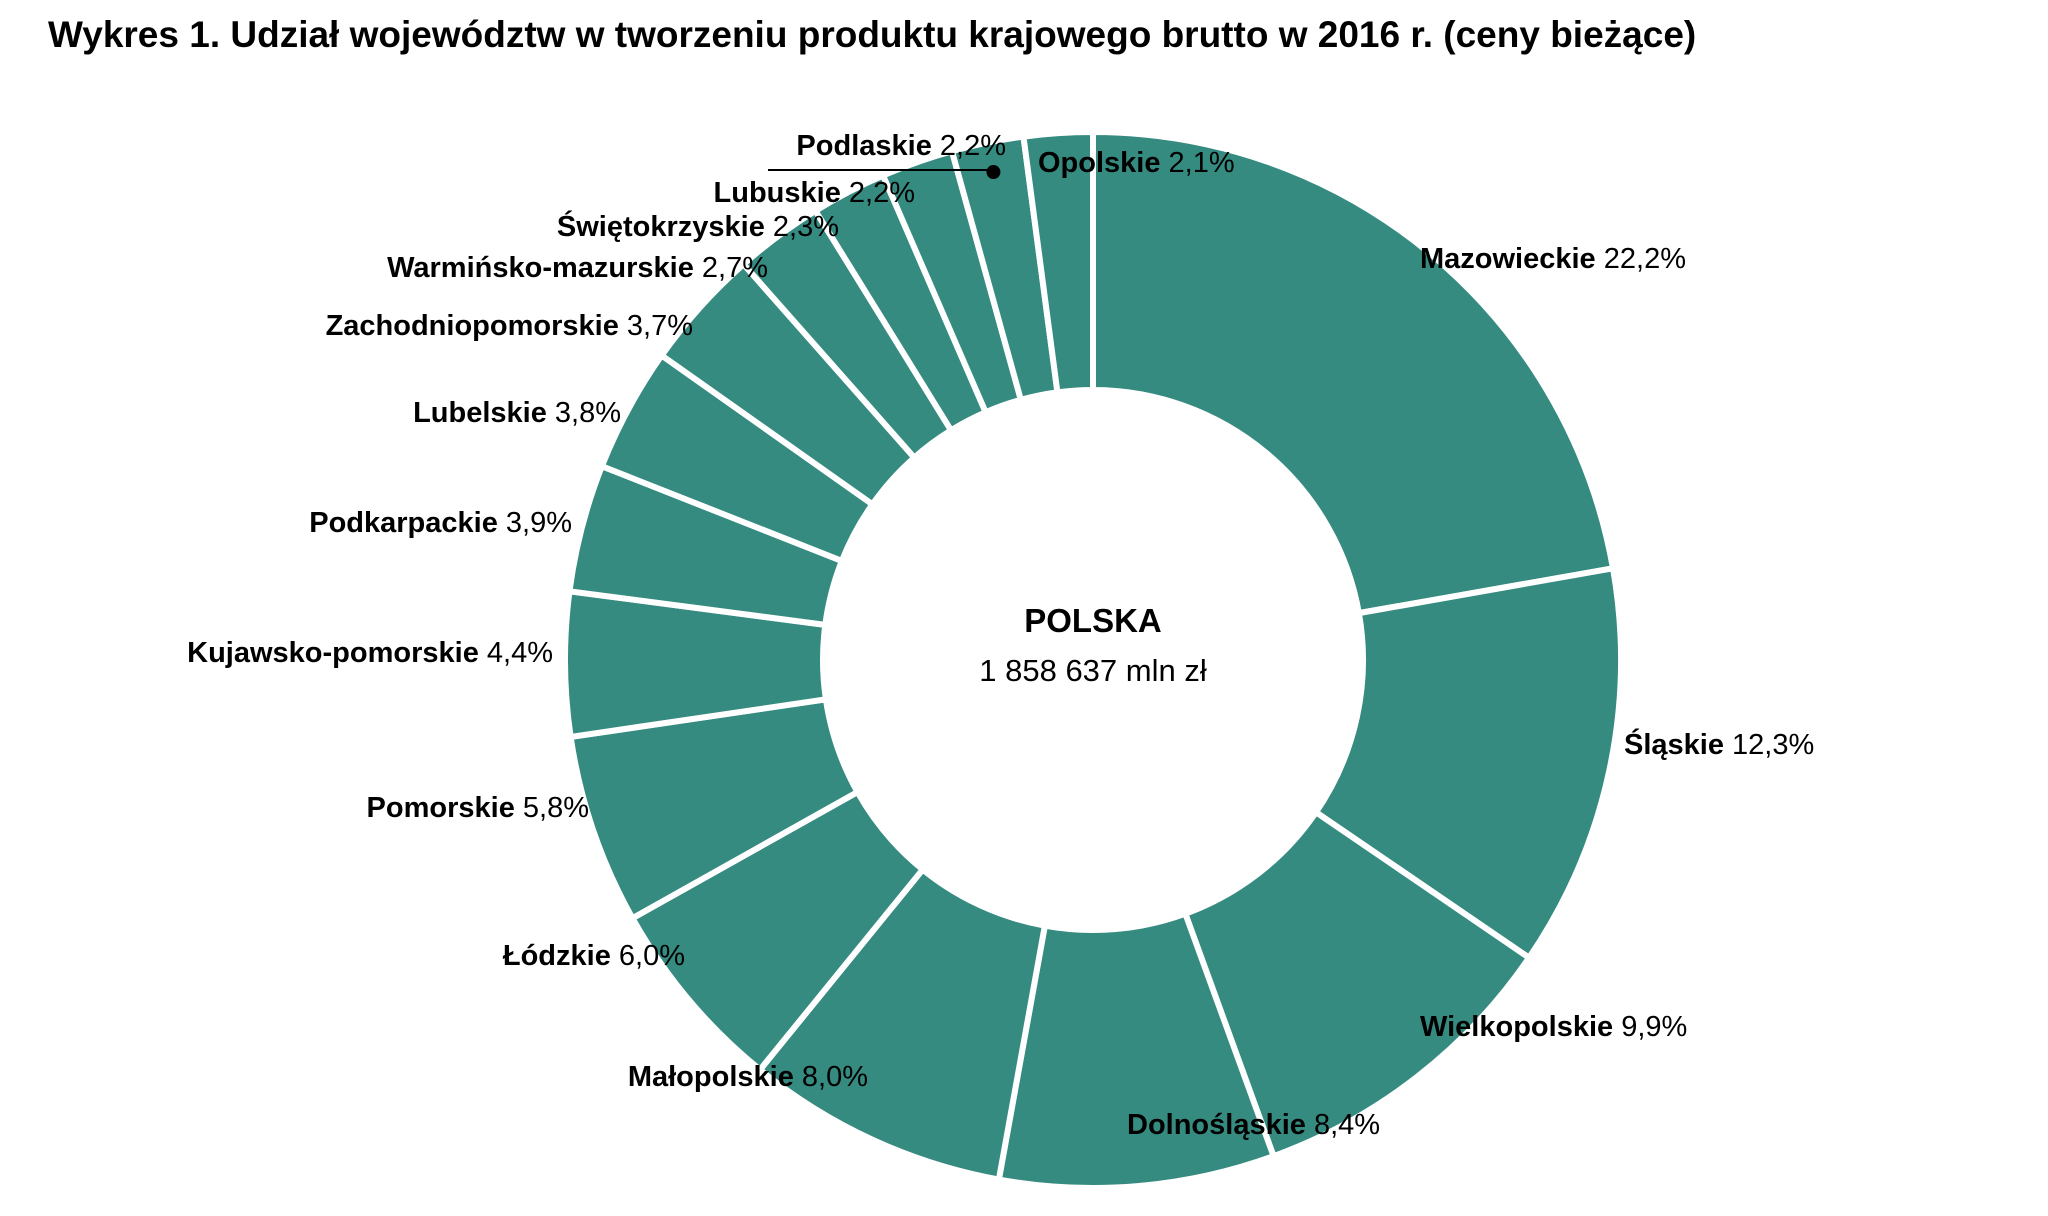 Image resolution: width=2048 pixels, height=1216 pixels. What do you see at coordinates (835, 1077) in the screenshot?
I see `slice-label-value-4: 8,0%` at bounding box center [835, 1077].